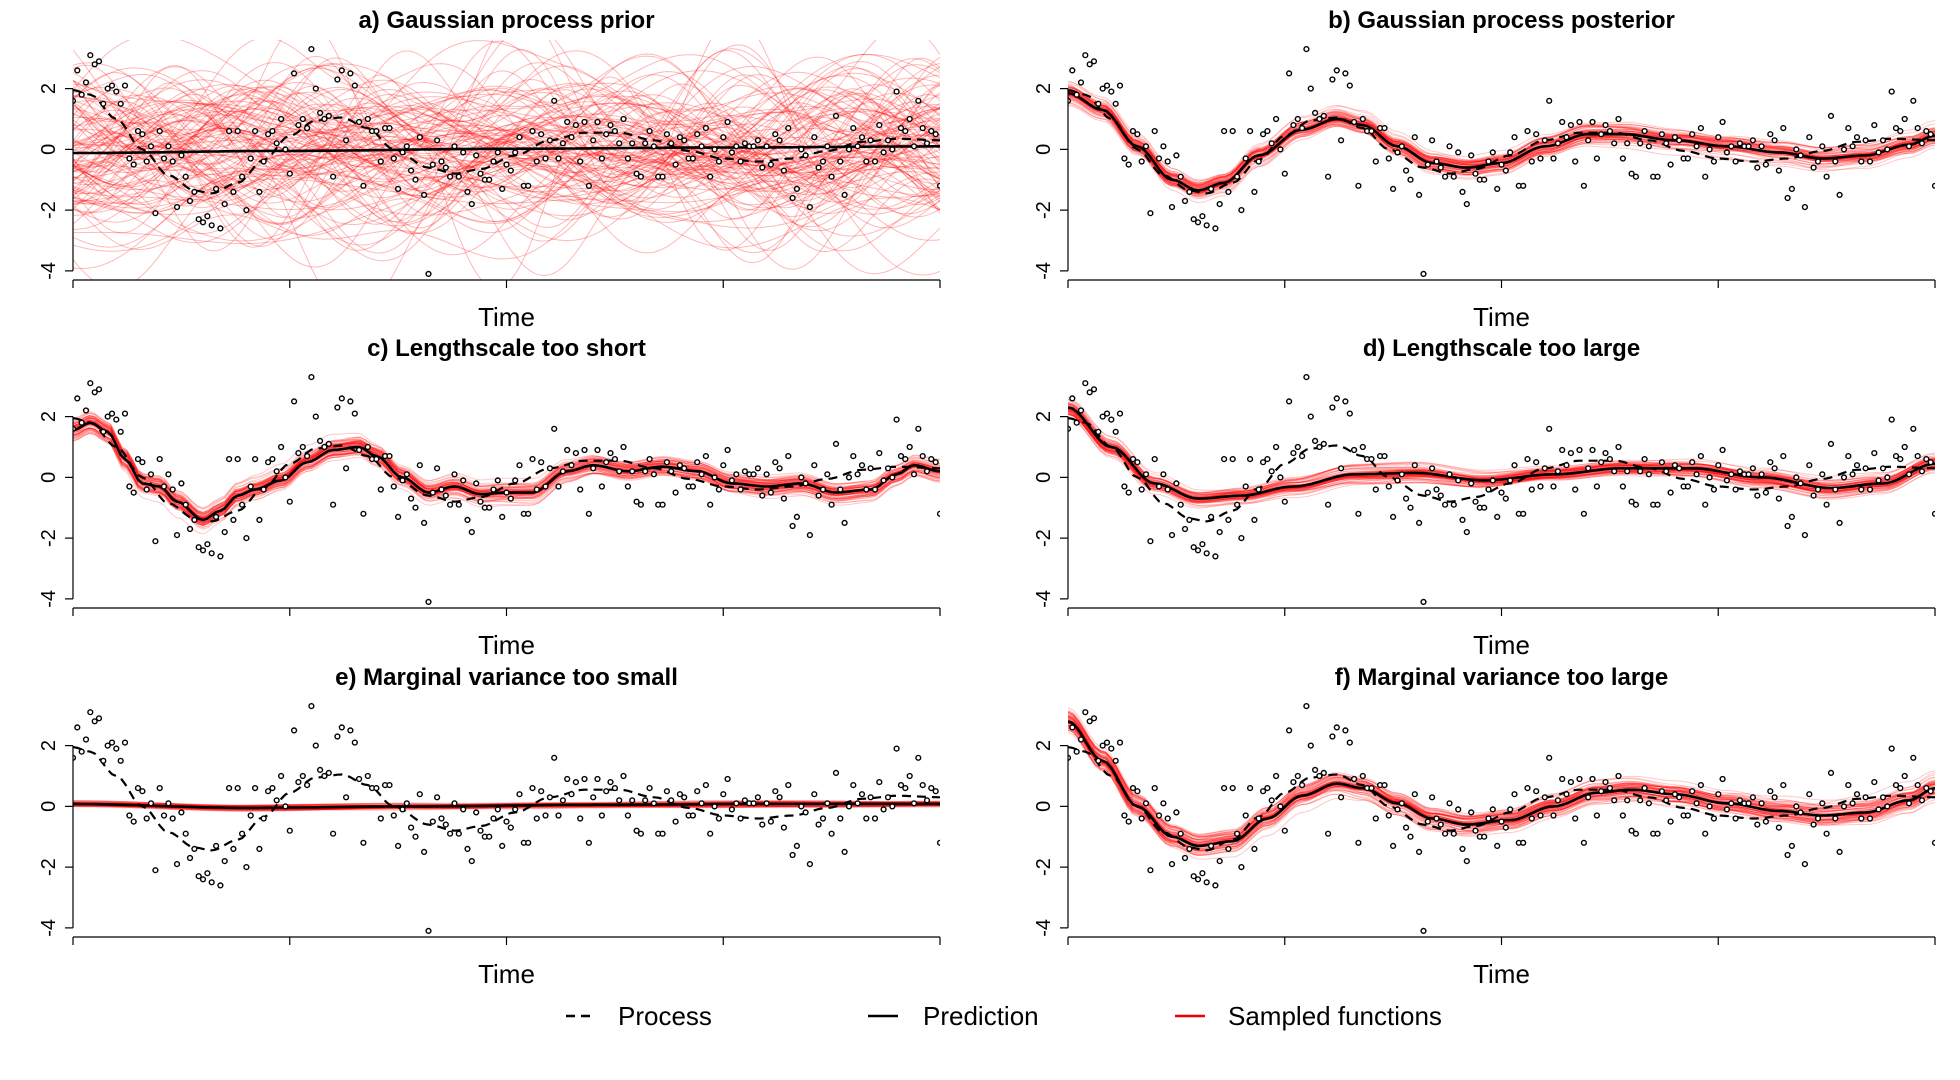 This screenshot has width=1960, height=1080. What do you see at coordinates (506, 645) in the screenshot?
I see `x-axis-label: Time` at bounding box center [506, 645].